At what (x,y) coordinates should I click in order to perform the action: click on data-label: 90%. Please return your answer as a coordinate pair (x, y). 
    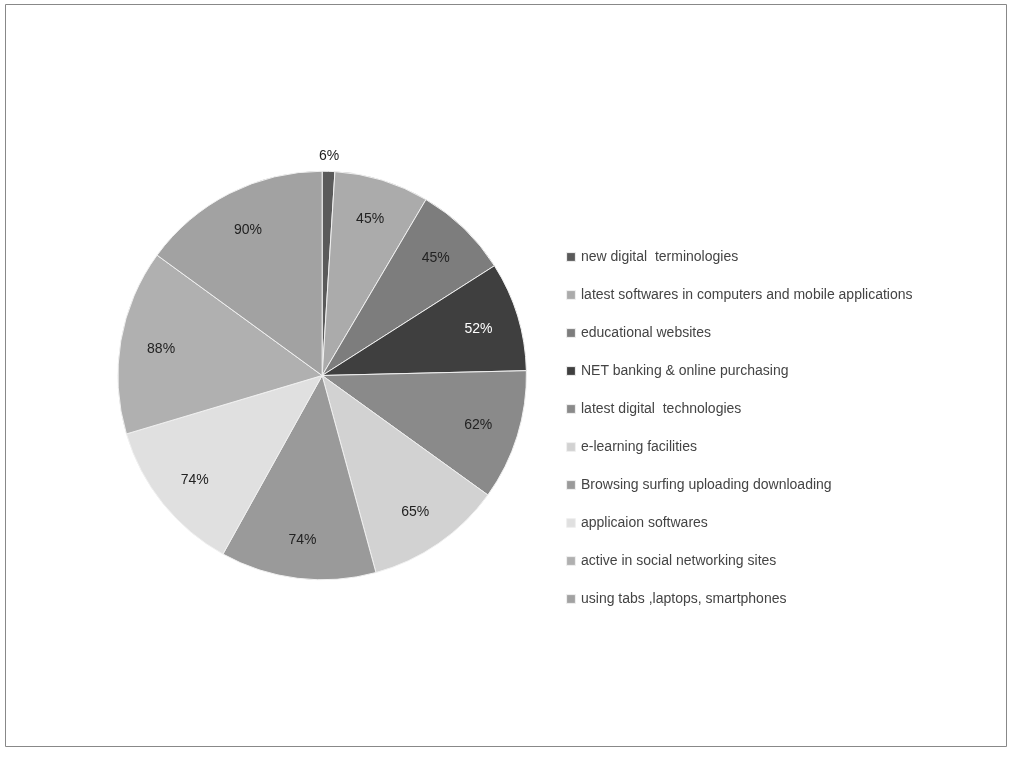
    Looking at the image, I should click on (248, 228).